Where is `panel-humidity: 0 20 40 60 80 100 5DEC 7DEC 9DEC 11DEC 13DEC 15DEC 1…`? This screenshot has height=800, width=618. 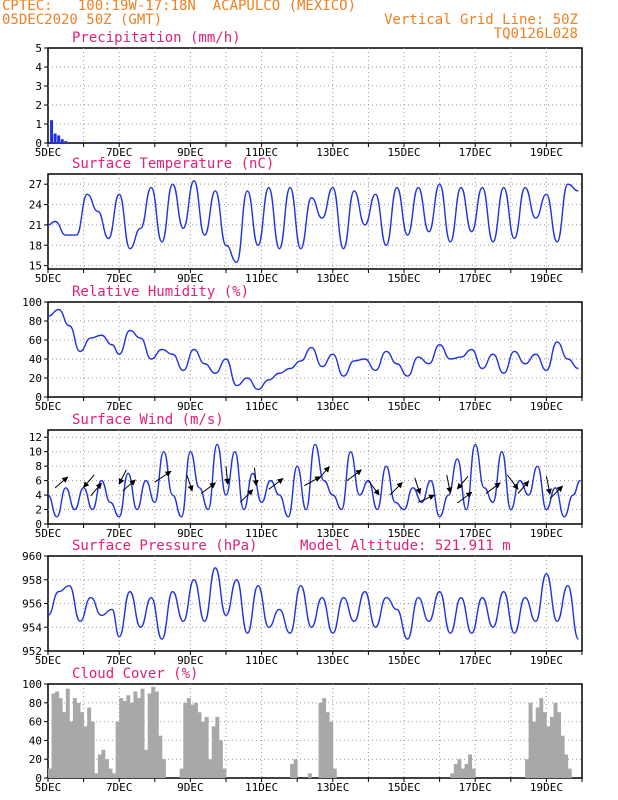
panel-humidity: 0 20 40 60 80 100 5DEC 7DEC 9DEC 11DEC 13DEC 15DEC 1… is located at coordinates (302, 348).